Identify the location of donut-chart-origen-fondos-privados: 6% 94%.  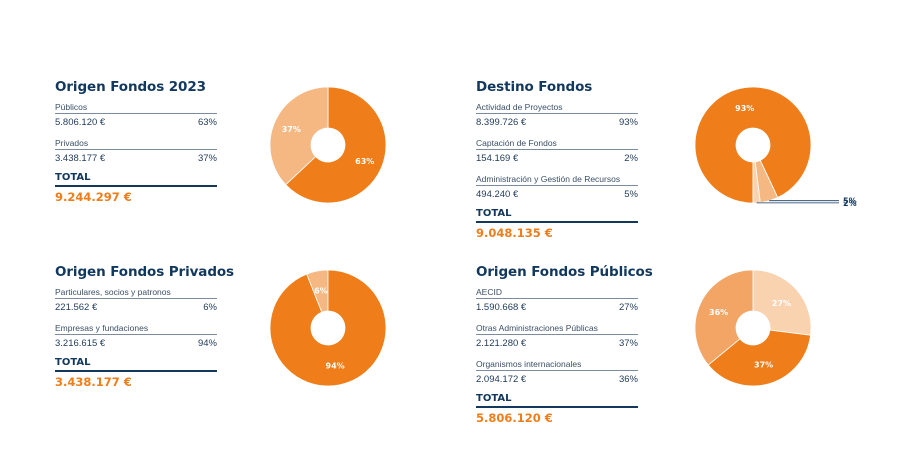
(328, 328).